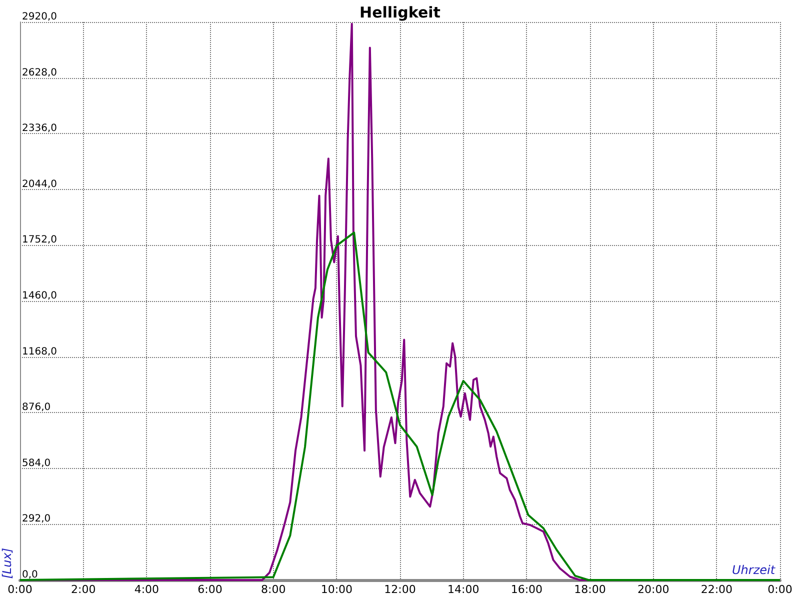 This screenshot has height=600, width=800. I want to click on x-tick-label: 20:00, so click(653, 589).